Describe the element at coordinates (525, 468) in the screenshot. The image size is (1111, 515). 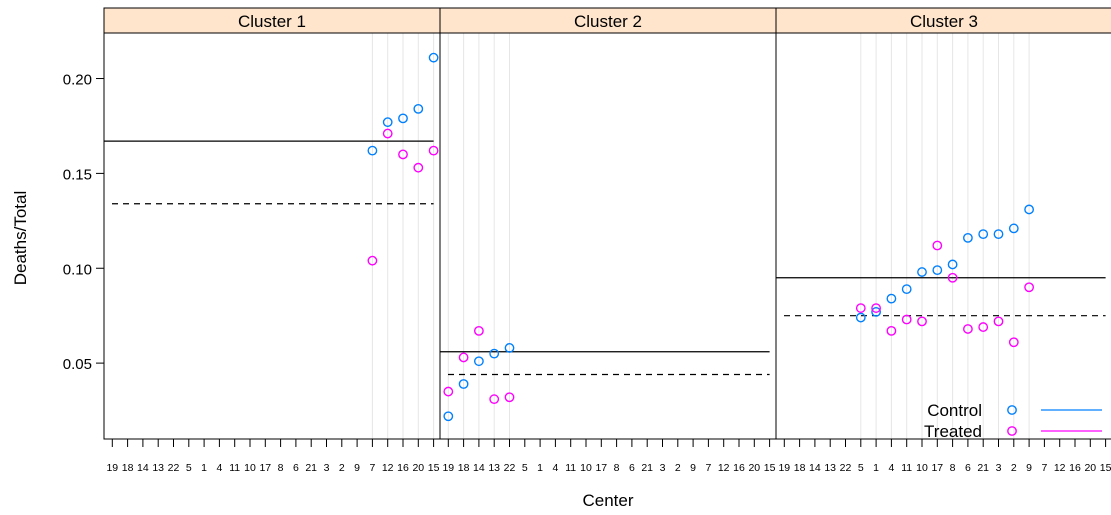
I see `x-tick-label: 5` at that location.